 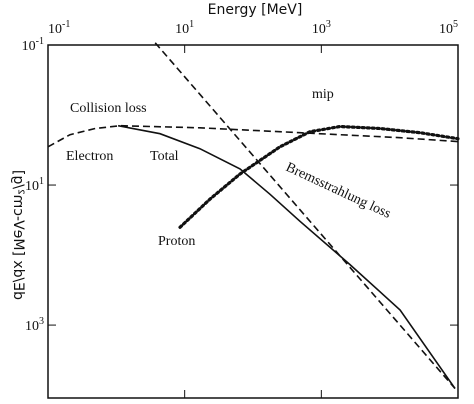 I want to click on tick-exponent: 5, so click(x=455, y=24).